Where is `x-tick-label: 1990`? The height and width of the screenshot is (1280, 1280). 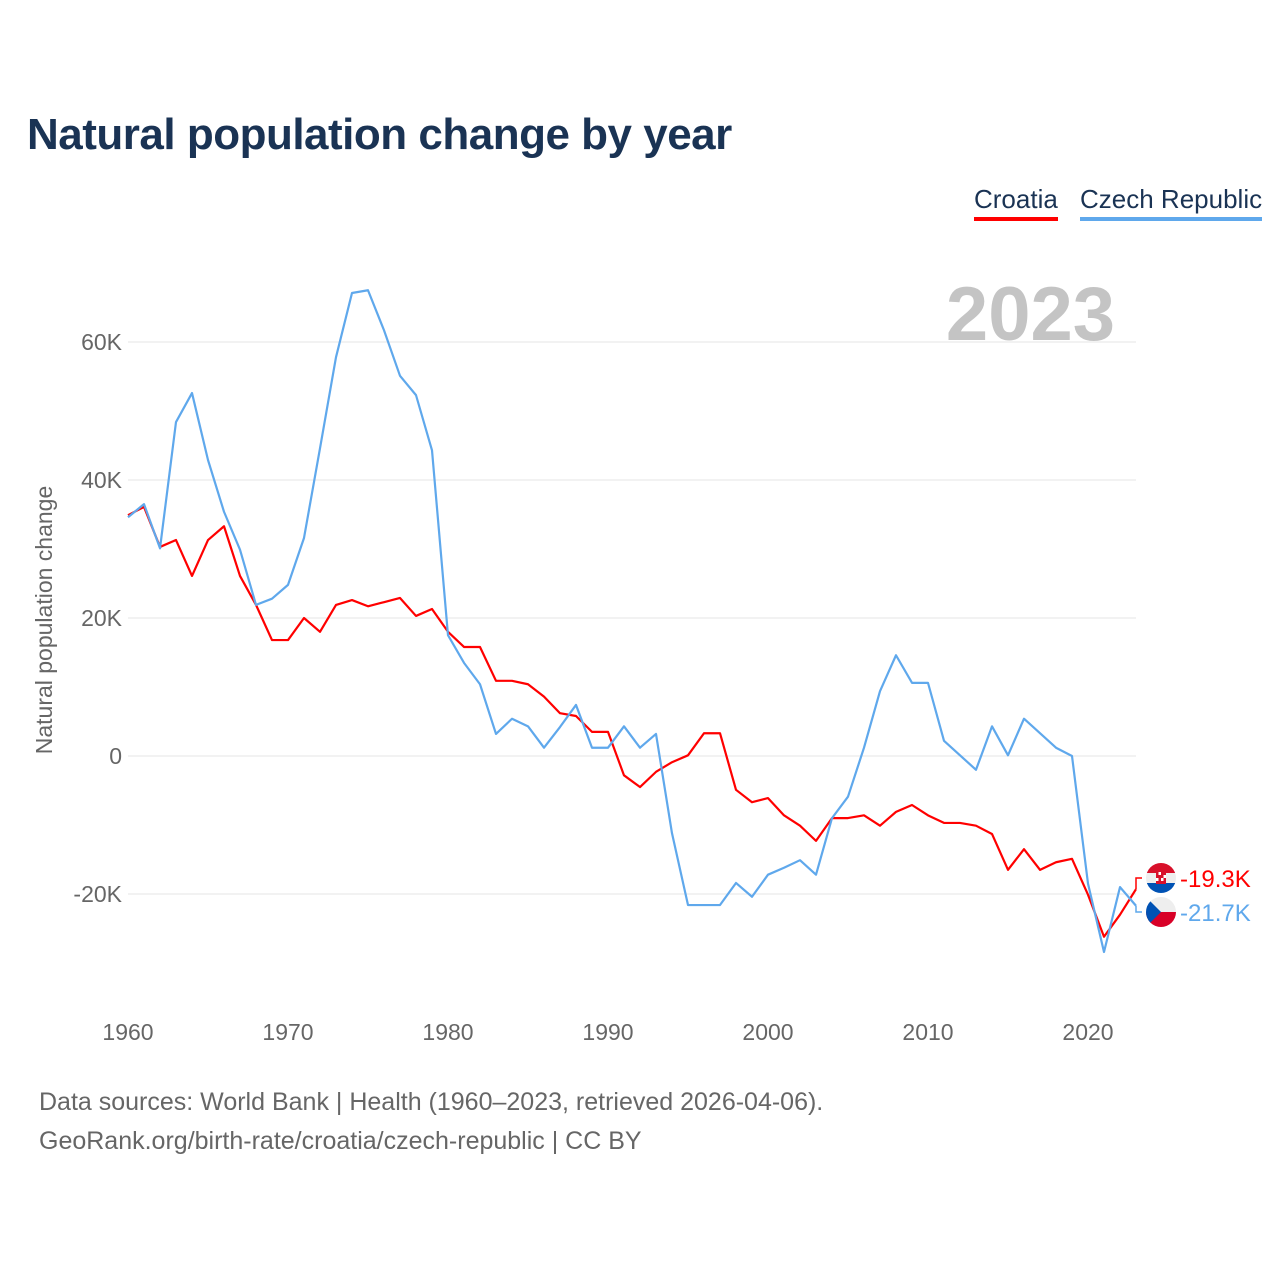 x-tick-label: 1990 is located at coordinates (607, 1032).